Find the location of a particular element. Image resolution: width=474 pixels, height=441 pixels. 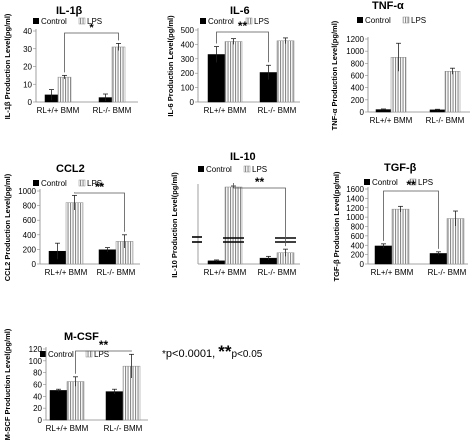

footnote-single-mark: * is located at coordinates (164, 354).